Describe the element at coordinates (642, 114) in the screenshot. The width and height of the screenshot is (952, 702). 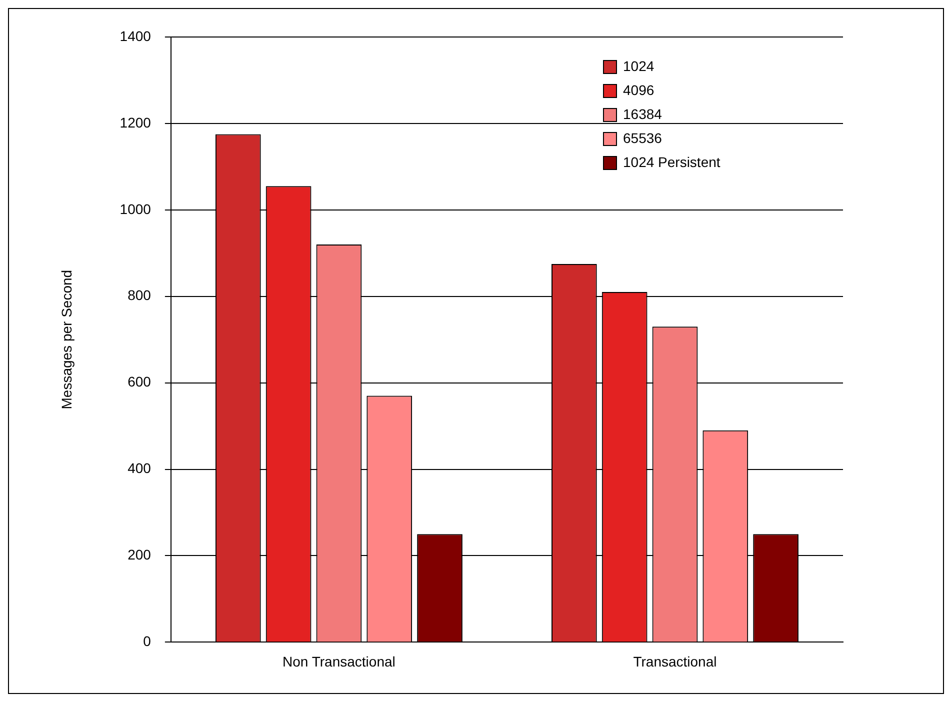
I see `legend-label: 16384` at that location.